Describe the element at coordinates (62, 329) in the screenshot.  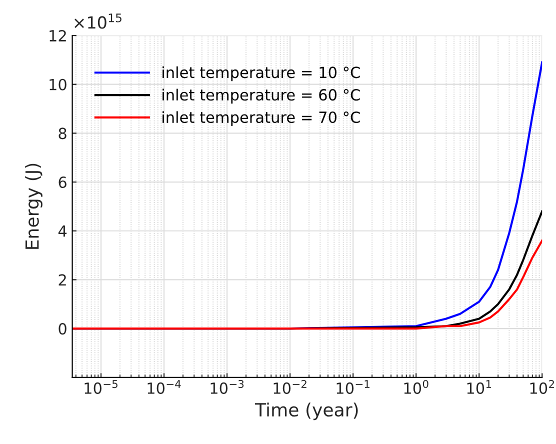
I see `y-tick-label: 0` at that location.